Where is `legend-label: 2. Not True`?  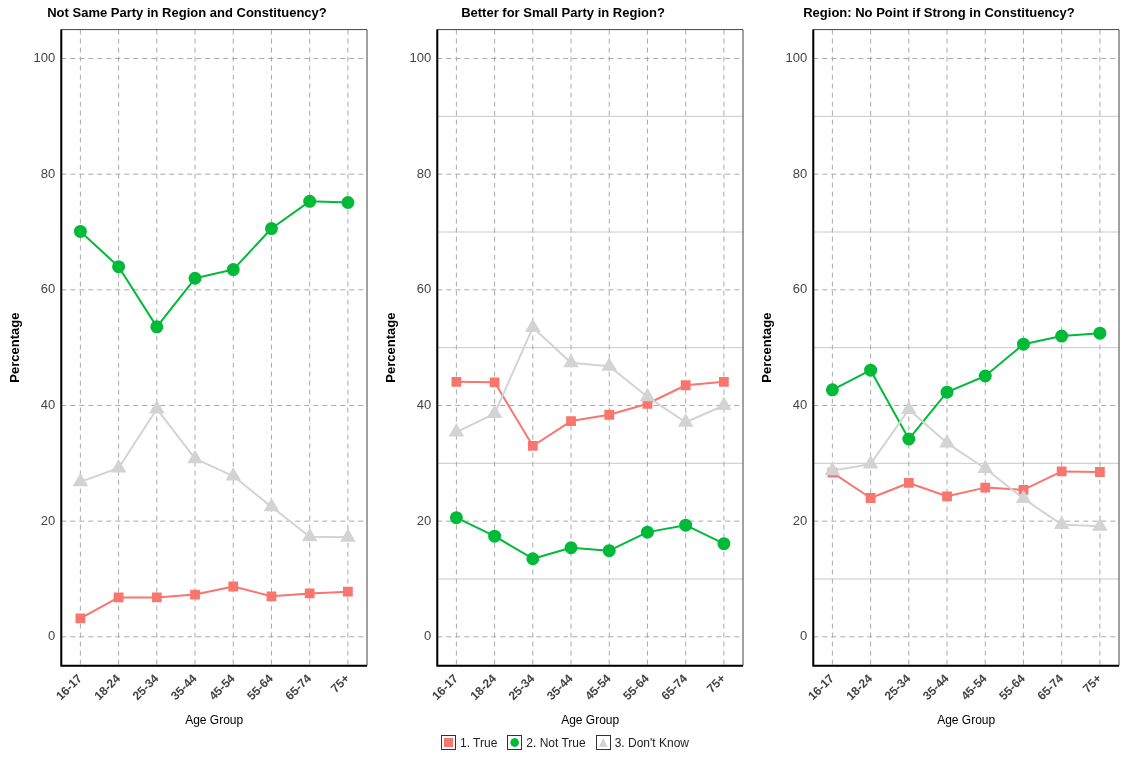 legend-label: 2. Not True is located at coordinates (556, 742).